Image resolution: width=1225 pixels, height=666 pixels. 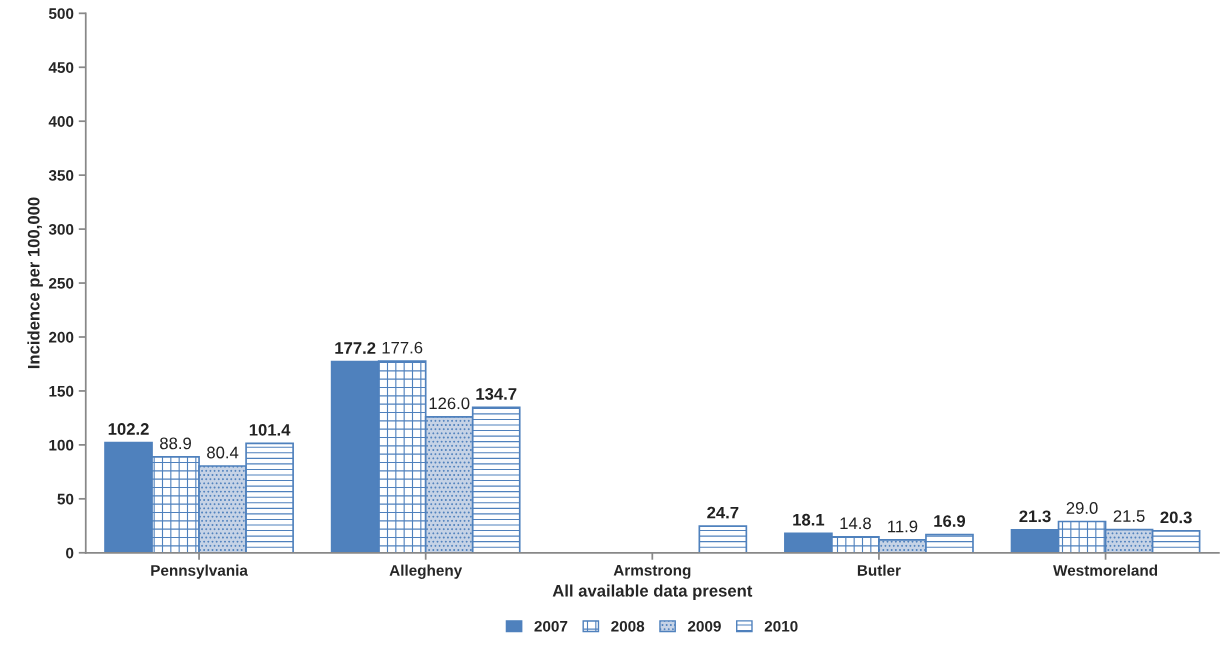 I want to click on x-axis-title: All available data present, so click(x=652, y=592).